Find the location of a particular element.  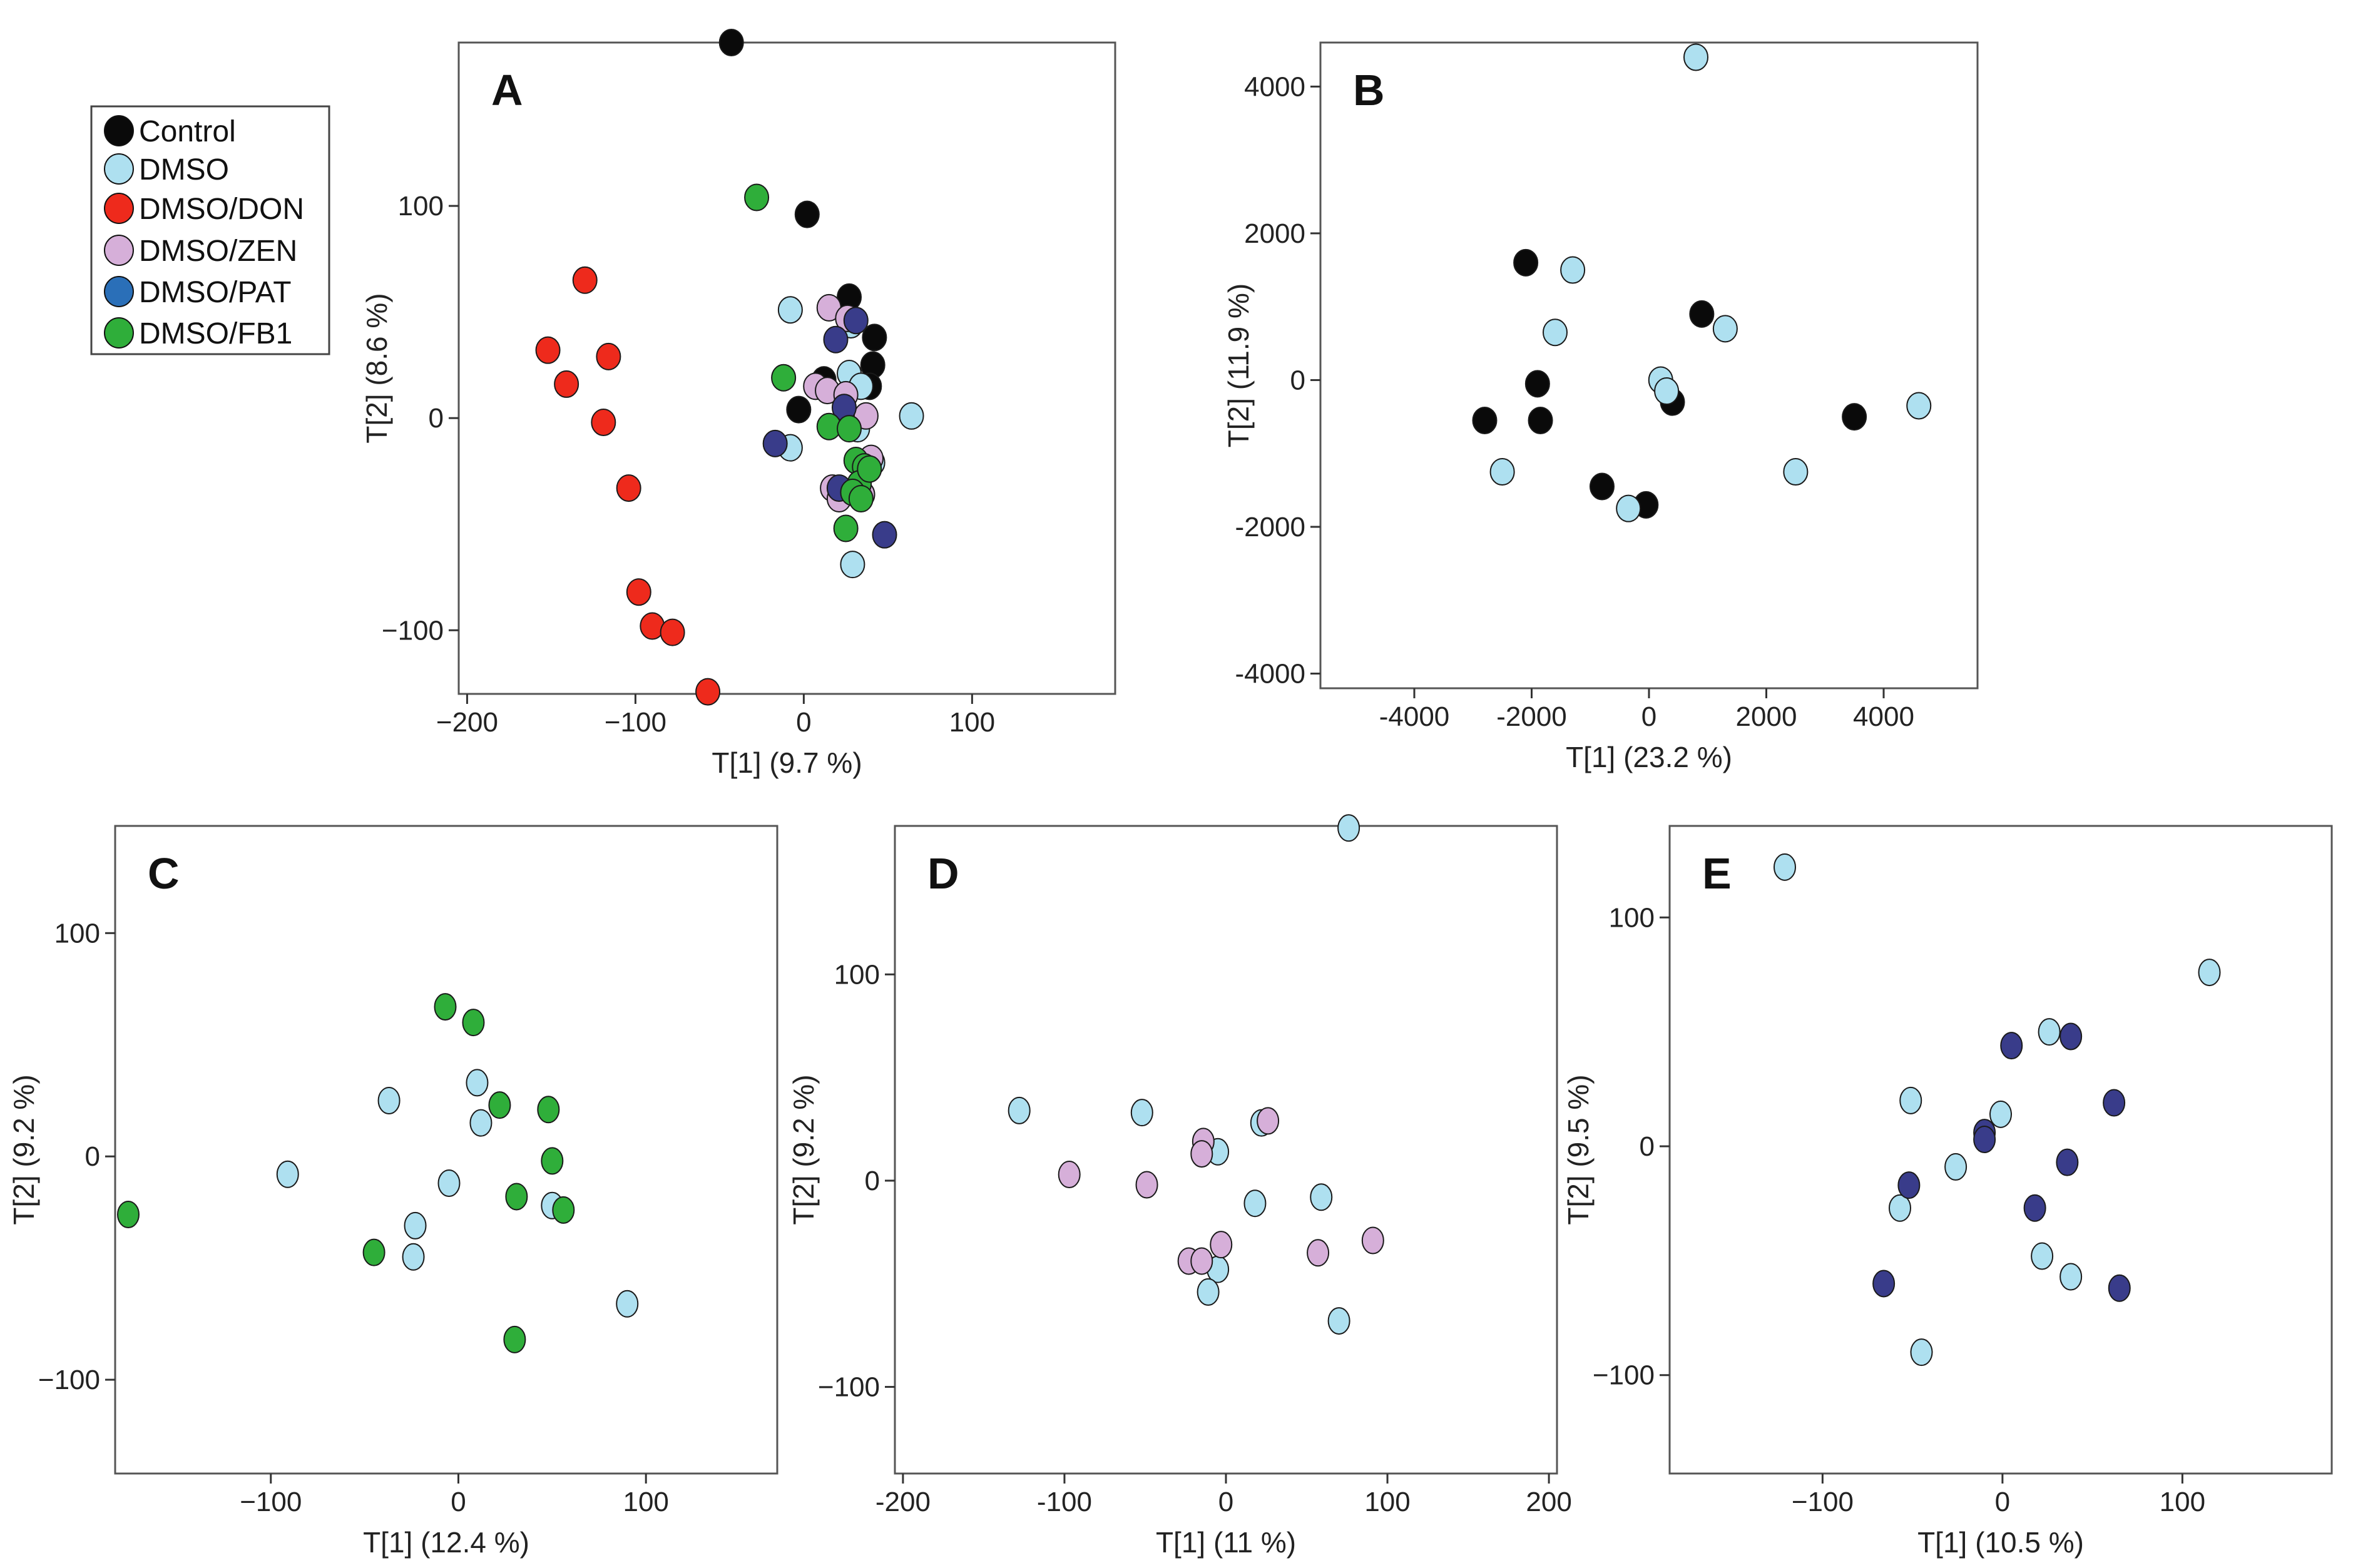

panel-b-xtick-label: 0 is located at coordinates (1648, 716).